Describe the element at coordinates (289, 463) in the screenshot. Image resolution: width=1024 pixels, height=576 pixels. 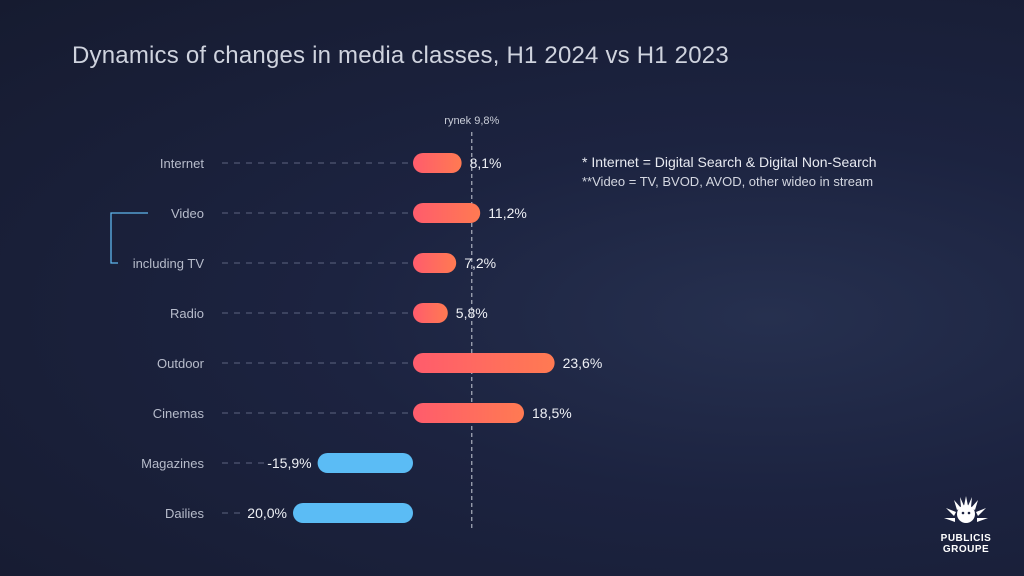
I see `value-label-magazines: -15,9%` at that location.